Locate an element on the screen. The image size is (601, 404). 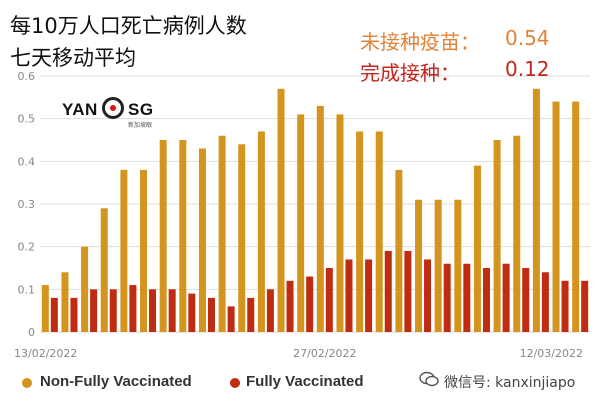
chart-subtitle: 七天移动平均 is located at coordinates (73, 58).